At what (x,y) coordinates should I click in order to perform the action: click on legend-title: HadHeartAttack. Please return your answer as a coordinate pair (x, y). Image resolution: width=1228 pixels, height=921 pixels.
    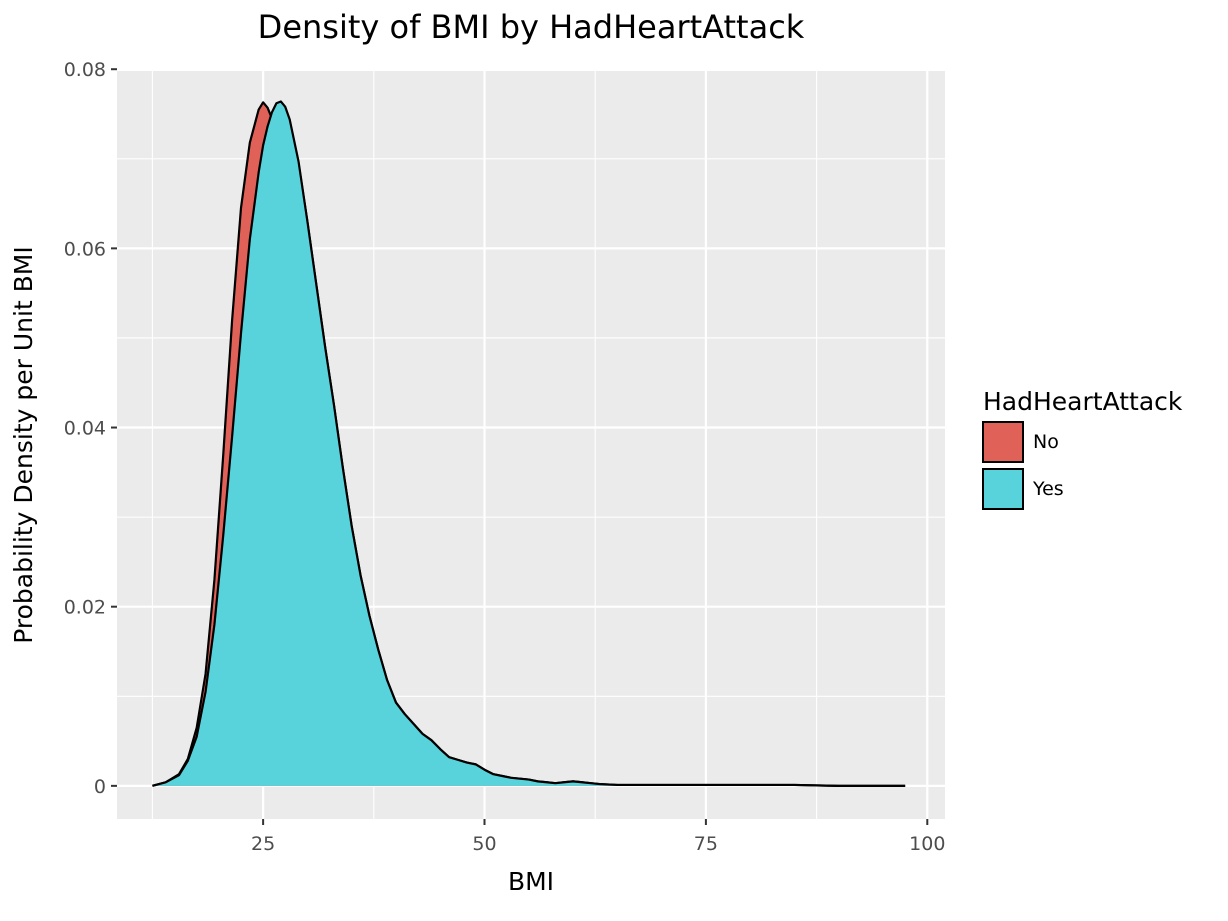
    Looking at the image, I should click on (1083, 401).